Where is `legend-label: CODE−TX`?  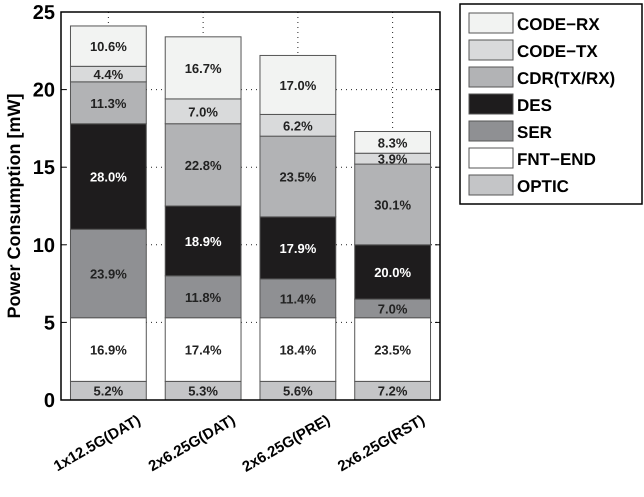
legend-label: CODE−TX is located at coordinates (557, 51).